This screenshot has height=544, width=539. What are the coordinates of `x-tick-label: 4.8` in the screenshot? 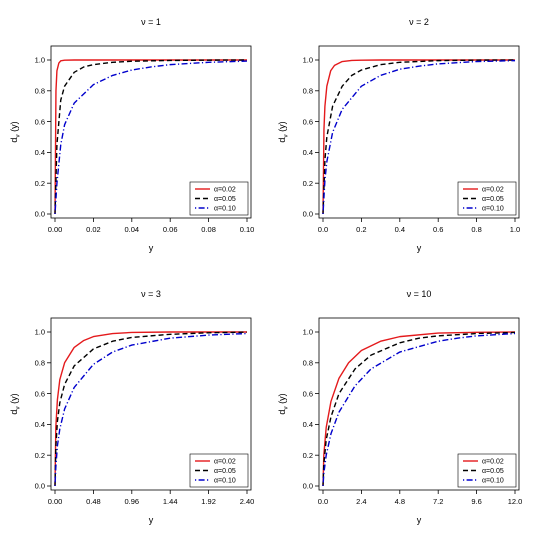 It's located at (400, 501).